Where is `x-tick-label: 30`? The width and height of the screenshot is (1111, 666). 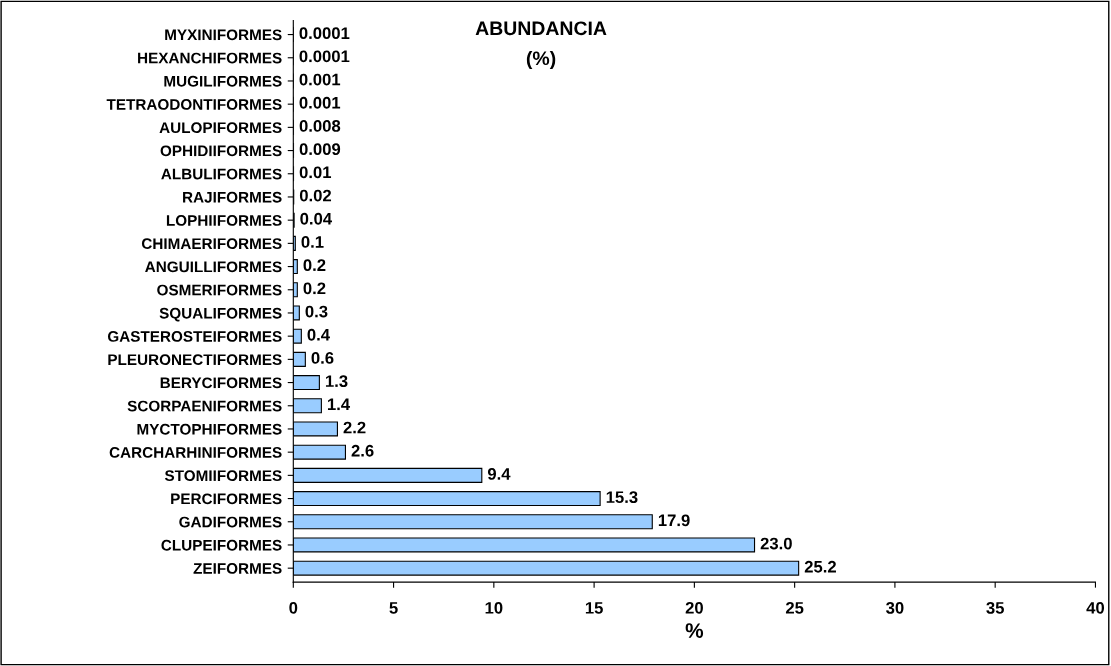 x-tick-label: 30 is located at coordinates (895, 607).